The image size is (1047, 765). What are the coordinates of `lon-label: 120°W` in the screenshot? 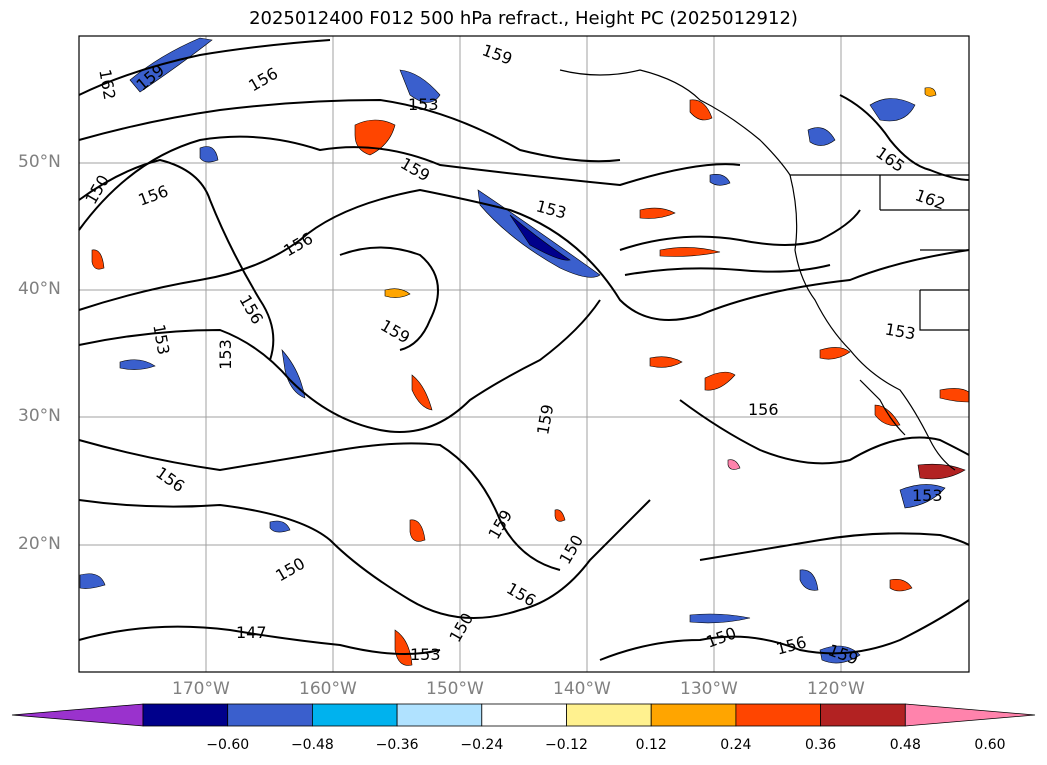 It's located at (836, 689).